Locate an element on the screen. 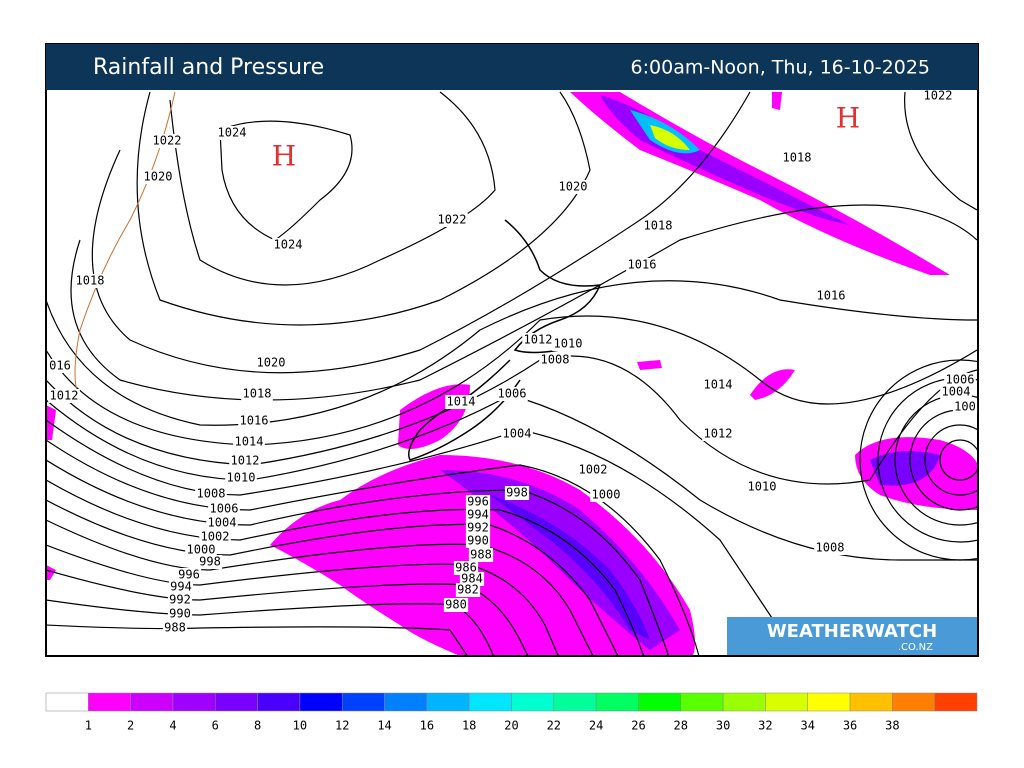 This screenshot has width=1024, height=768. isobar-label: 984 is located at coordinates (472, 579).